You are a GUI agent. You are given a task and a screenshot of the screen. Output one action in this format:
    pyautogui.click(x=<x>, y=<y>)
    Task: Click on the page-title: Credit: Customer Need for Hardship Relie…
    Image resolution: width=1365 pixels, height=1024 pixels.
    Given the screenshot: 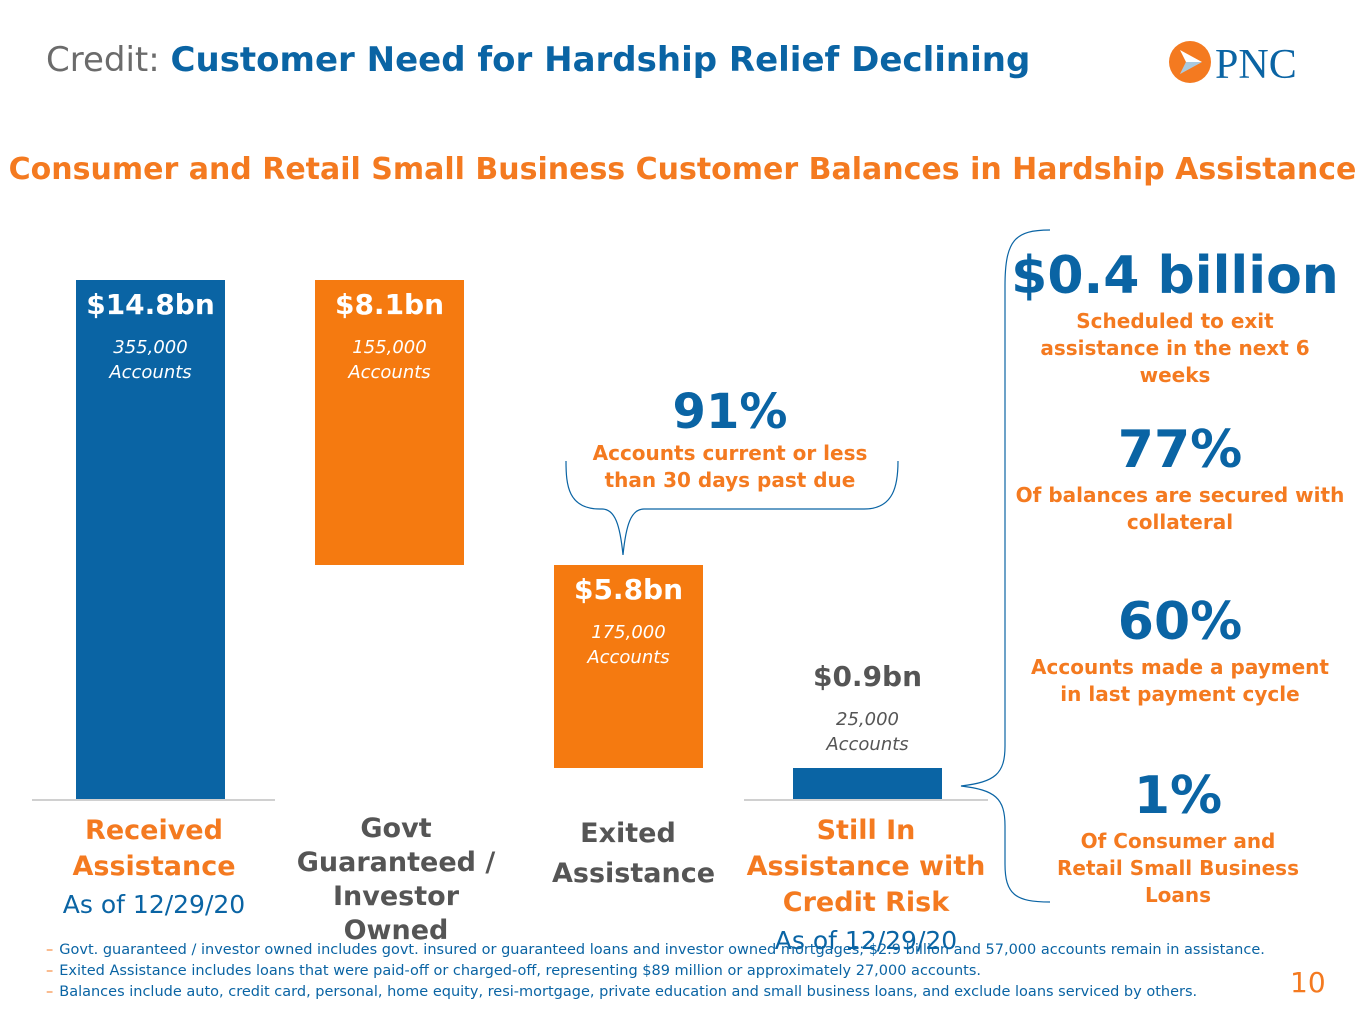 What is the action you would take?
    pyautogui.click(x=538, y=60)
    